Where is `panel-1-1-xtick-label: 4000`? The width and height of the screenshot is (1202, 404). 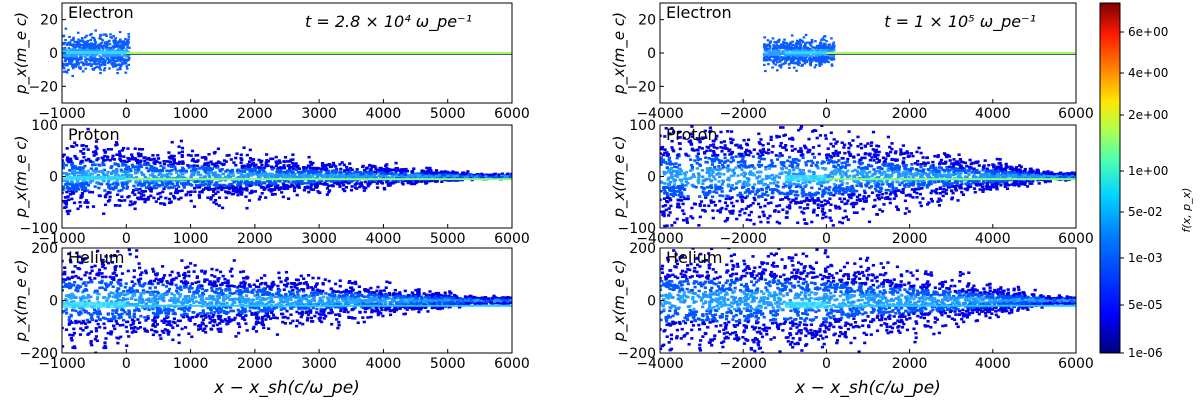 panel-1-1-xtick-label: 4000 is located at coordinates (993, 239).